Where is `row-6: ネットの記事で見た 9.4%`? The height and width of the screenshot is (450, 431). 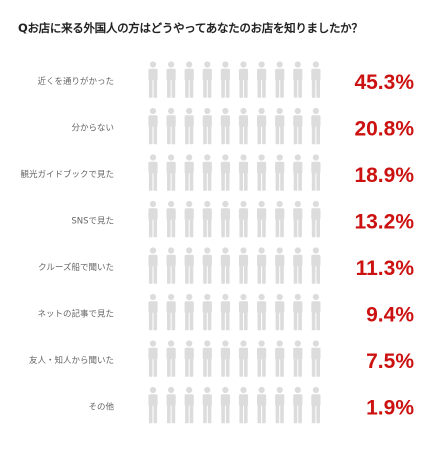
row-6: ネットの記事で見た 9.4% is located at coordinates (225, 312).